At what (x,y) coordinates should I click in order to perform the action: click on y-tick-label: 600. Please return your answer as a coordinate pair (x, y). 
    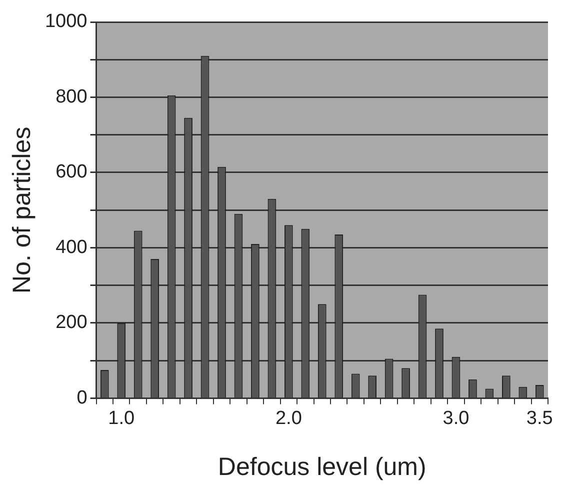
    Looking at the image, I should click on (72, 172).